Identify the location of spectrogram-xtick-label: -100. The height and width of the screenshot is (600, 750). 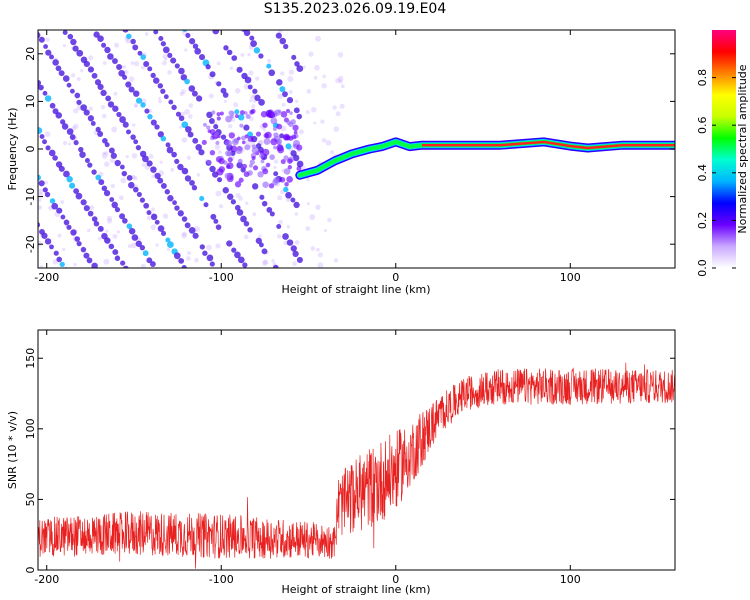
(221, 277).